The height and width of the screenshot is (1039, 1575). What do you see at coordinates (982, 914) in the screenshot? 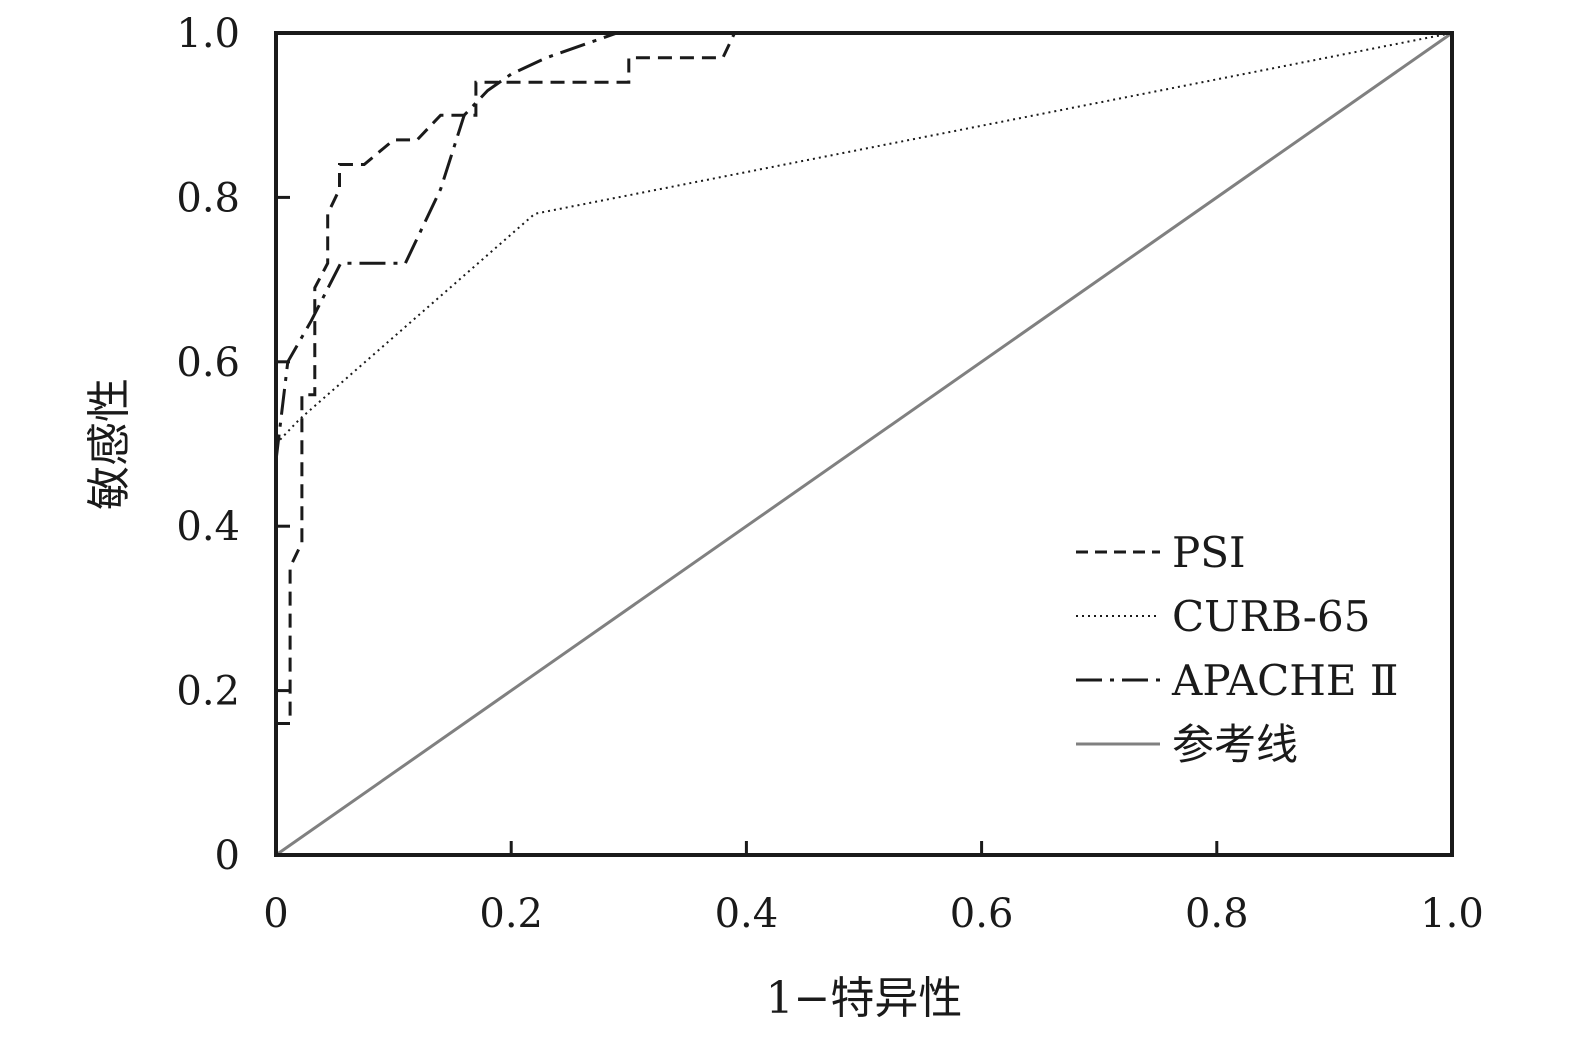
I see `x-tick-label: 0.6` at bounding box center [982, 914].